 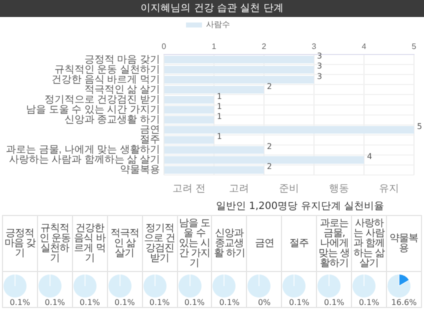 I want to click on data-label: 0%, so click(x=264, y=302).